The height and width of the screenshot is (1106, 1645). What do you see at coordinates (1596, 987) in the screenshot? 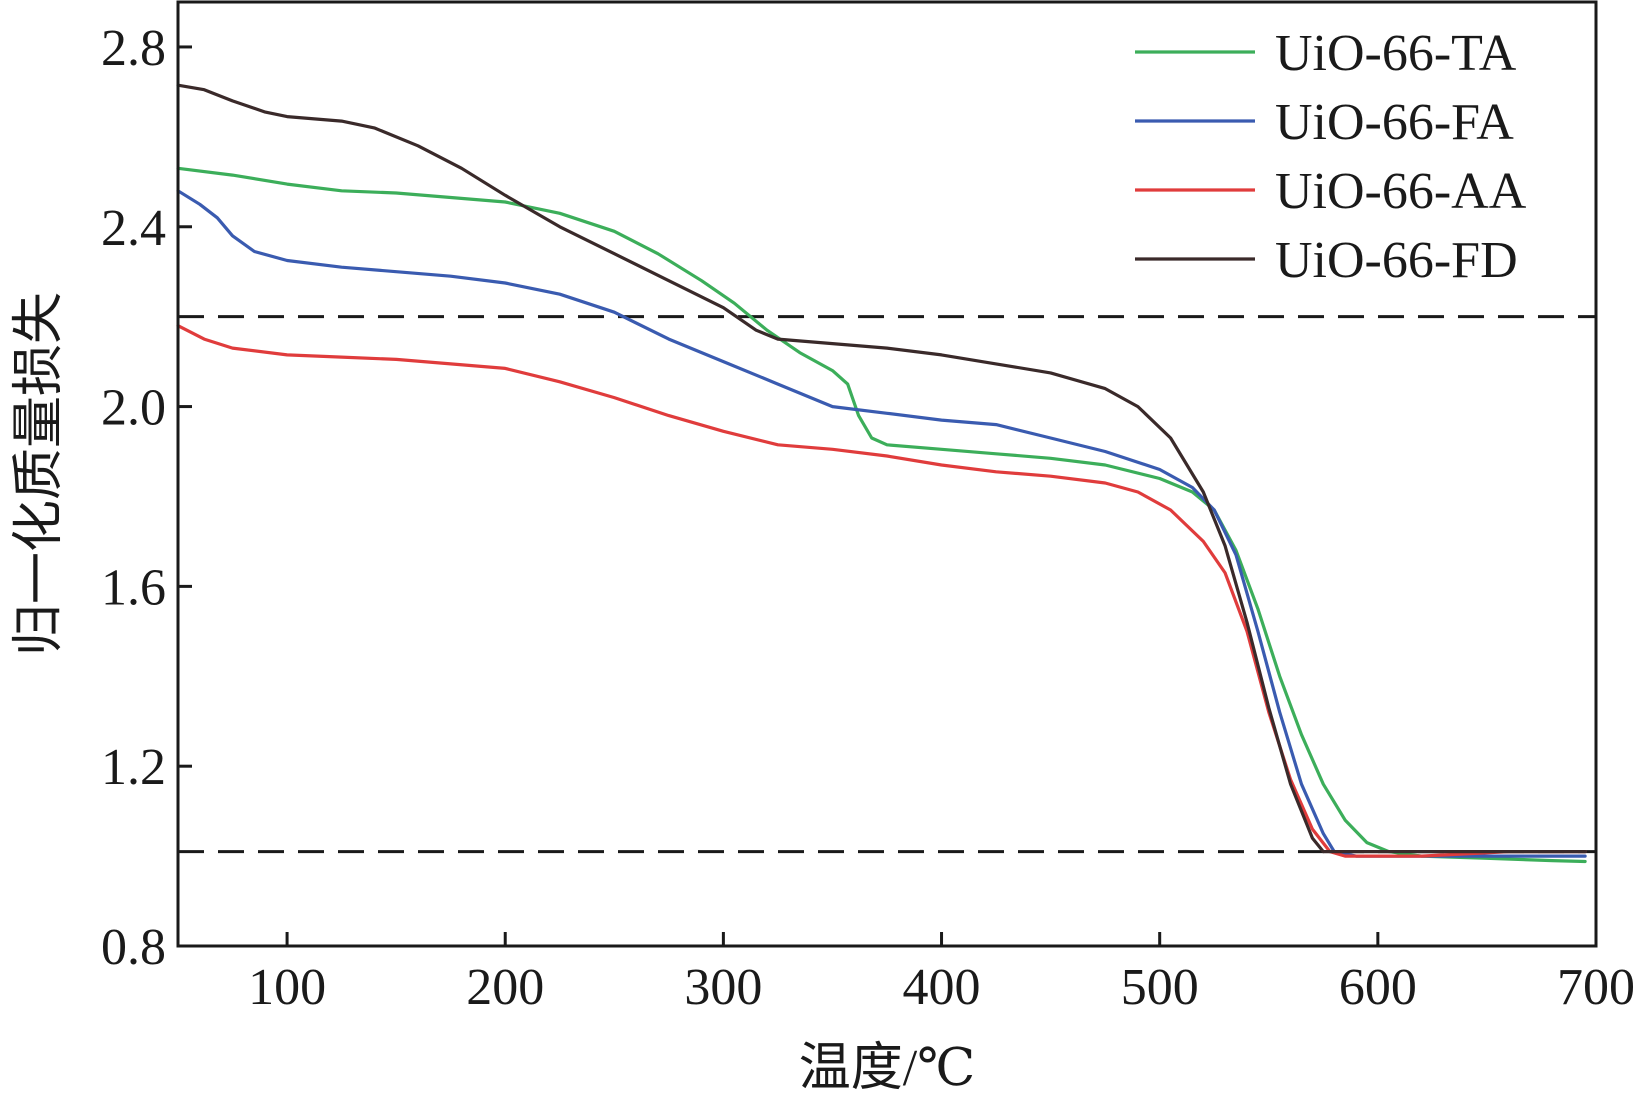
I see `x-tick-label: 700` at bounding box center [1596, 987].